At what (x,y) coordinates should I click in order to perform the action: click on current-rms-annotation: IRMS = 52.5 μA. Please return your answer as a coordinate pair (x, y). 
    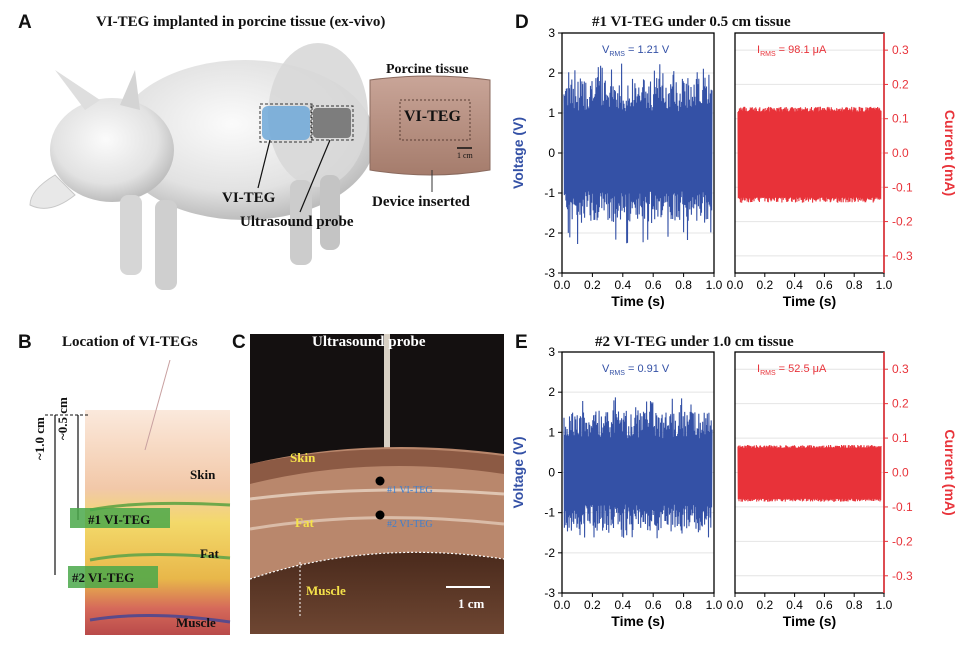
    Looking at the image, I should click on (792, 370).